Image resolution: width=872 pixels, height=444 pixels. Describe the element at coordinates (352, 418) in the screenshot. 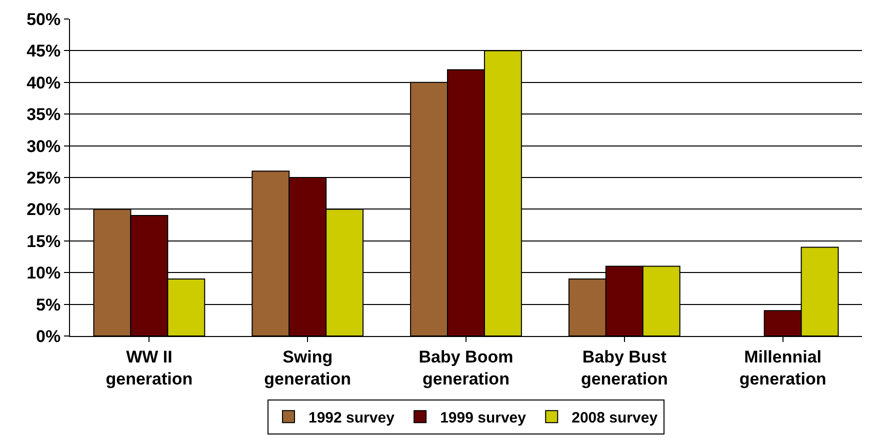

I see `legend-label: 1992 survey` at that location.